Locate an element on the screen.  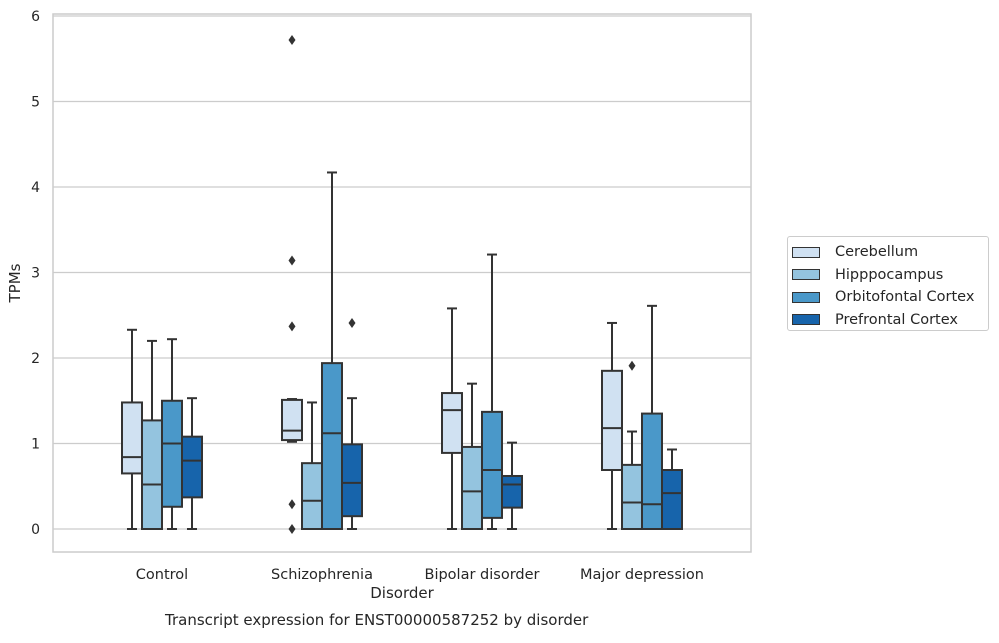
x-tick-label: Schizophrenia is located at coordinates (322, 575).